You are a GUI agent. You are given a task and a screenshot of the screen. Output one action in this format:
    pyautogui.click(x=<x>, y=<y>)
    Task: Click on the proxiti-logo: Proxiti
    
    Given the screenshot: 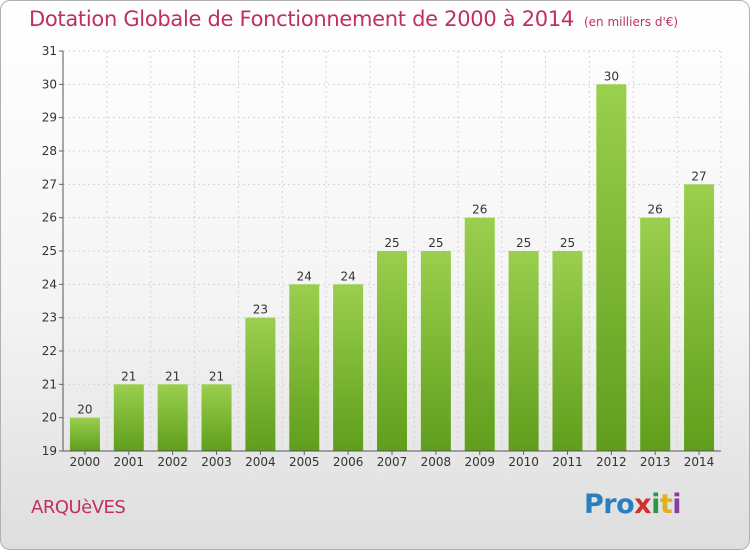 What is the action you would take?
    pyautogui.click(x=633, y=504)
    